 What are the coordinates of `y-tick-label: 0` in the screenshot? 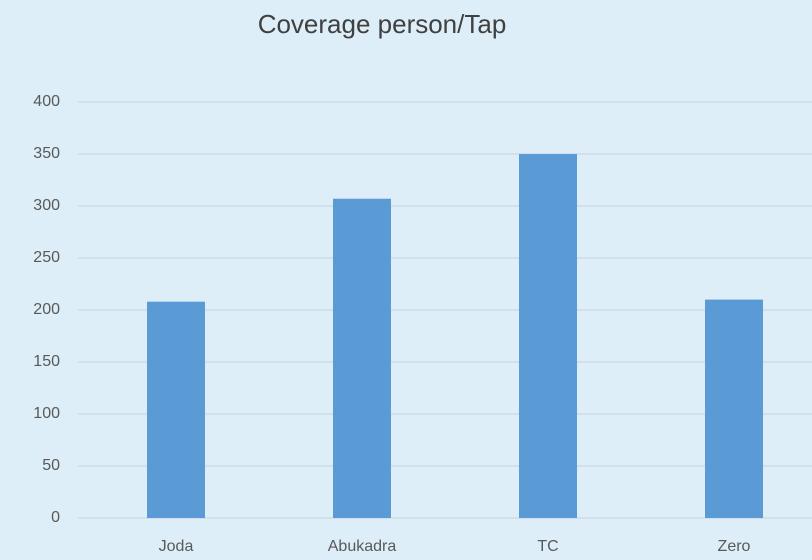 It's located at (55, 517).